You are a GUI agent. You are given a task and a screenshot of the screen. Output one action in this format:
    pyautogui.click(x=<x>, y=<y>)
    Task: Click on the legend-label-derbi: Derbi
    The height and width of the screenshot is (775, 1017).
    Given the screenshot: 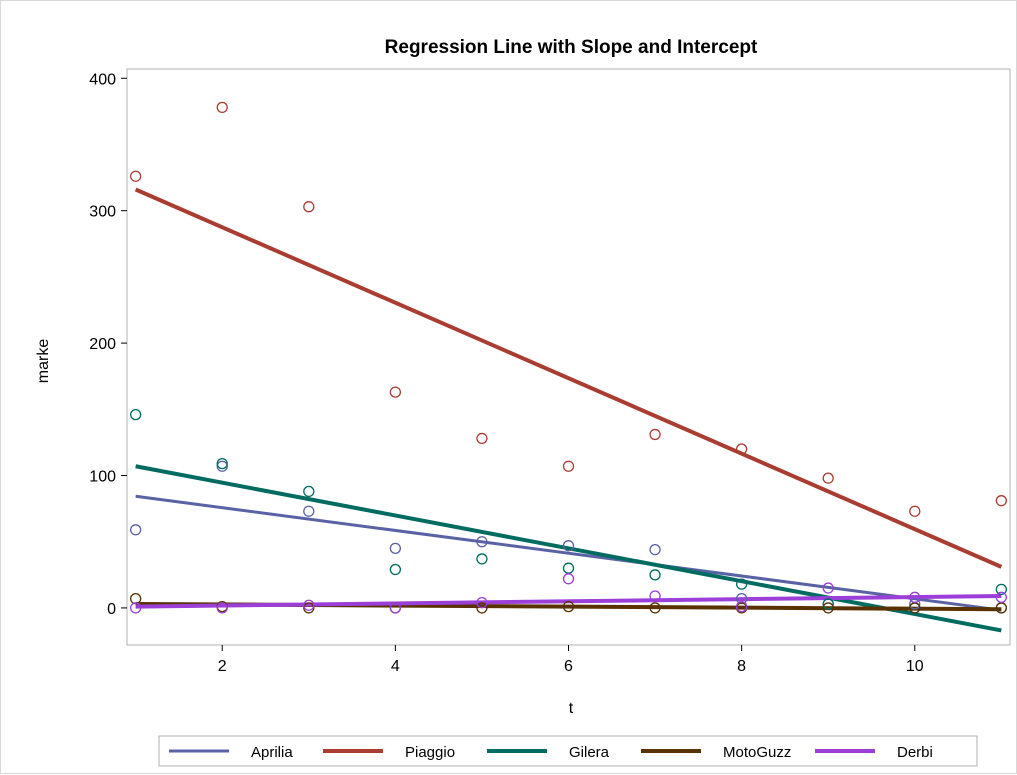 What is the action you would take?
    pyautogui.click(x=915, y=752)
    